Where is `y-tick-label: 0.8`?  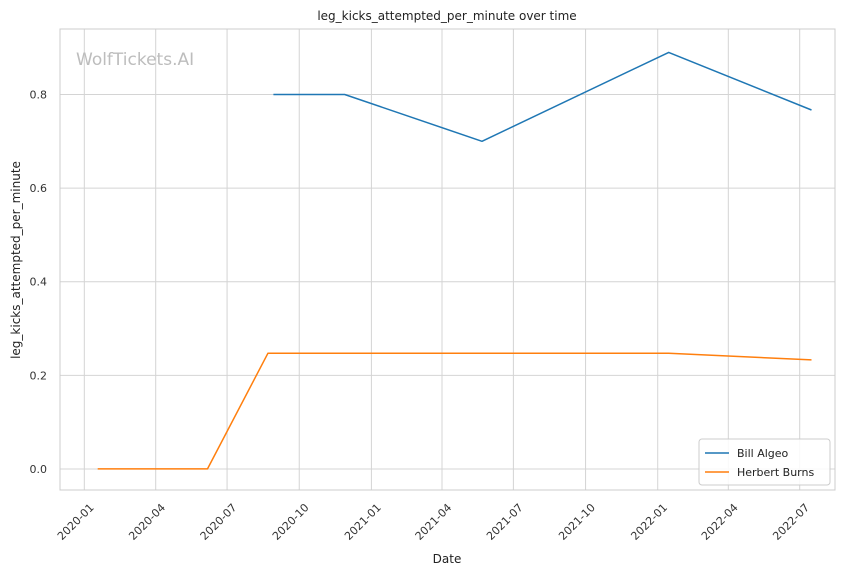
y-tick-label: 0.8 is located at coordinates (39, 95).